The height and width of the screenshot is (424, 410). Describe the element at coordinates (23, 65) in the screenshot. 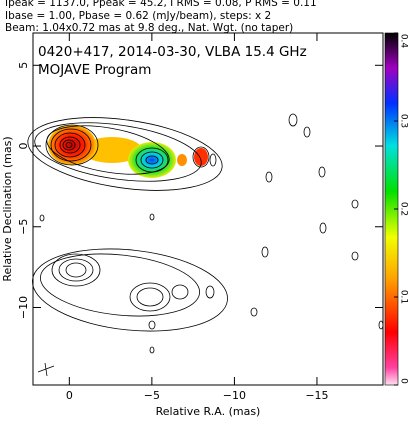

I see `y-tick-label: 5` at that location.